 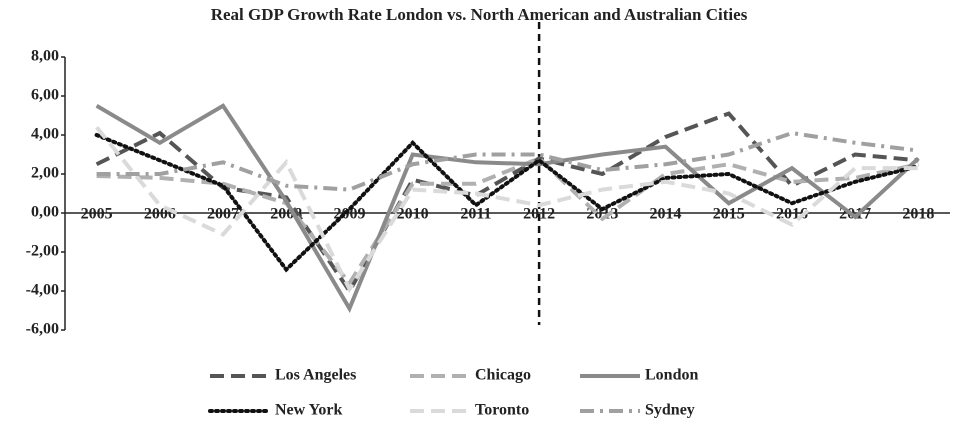 I want to click on legend-label: Los Angeles, so click(x=315, y=375).